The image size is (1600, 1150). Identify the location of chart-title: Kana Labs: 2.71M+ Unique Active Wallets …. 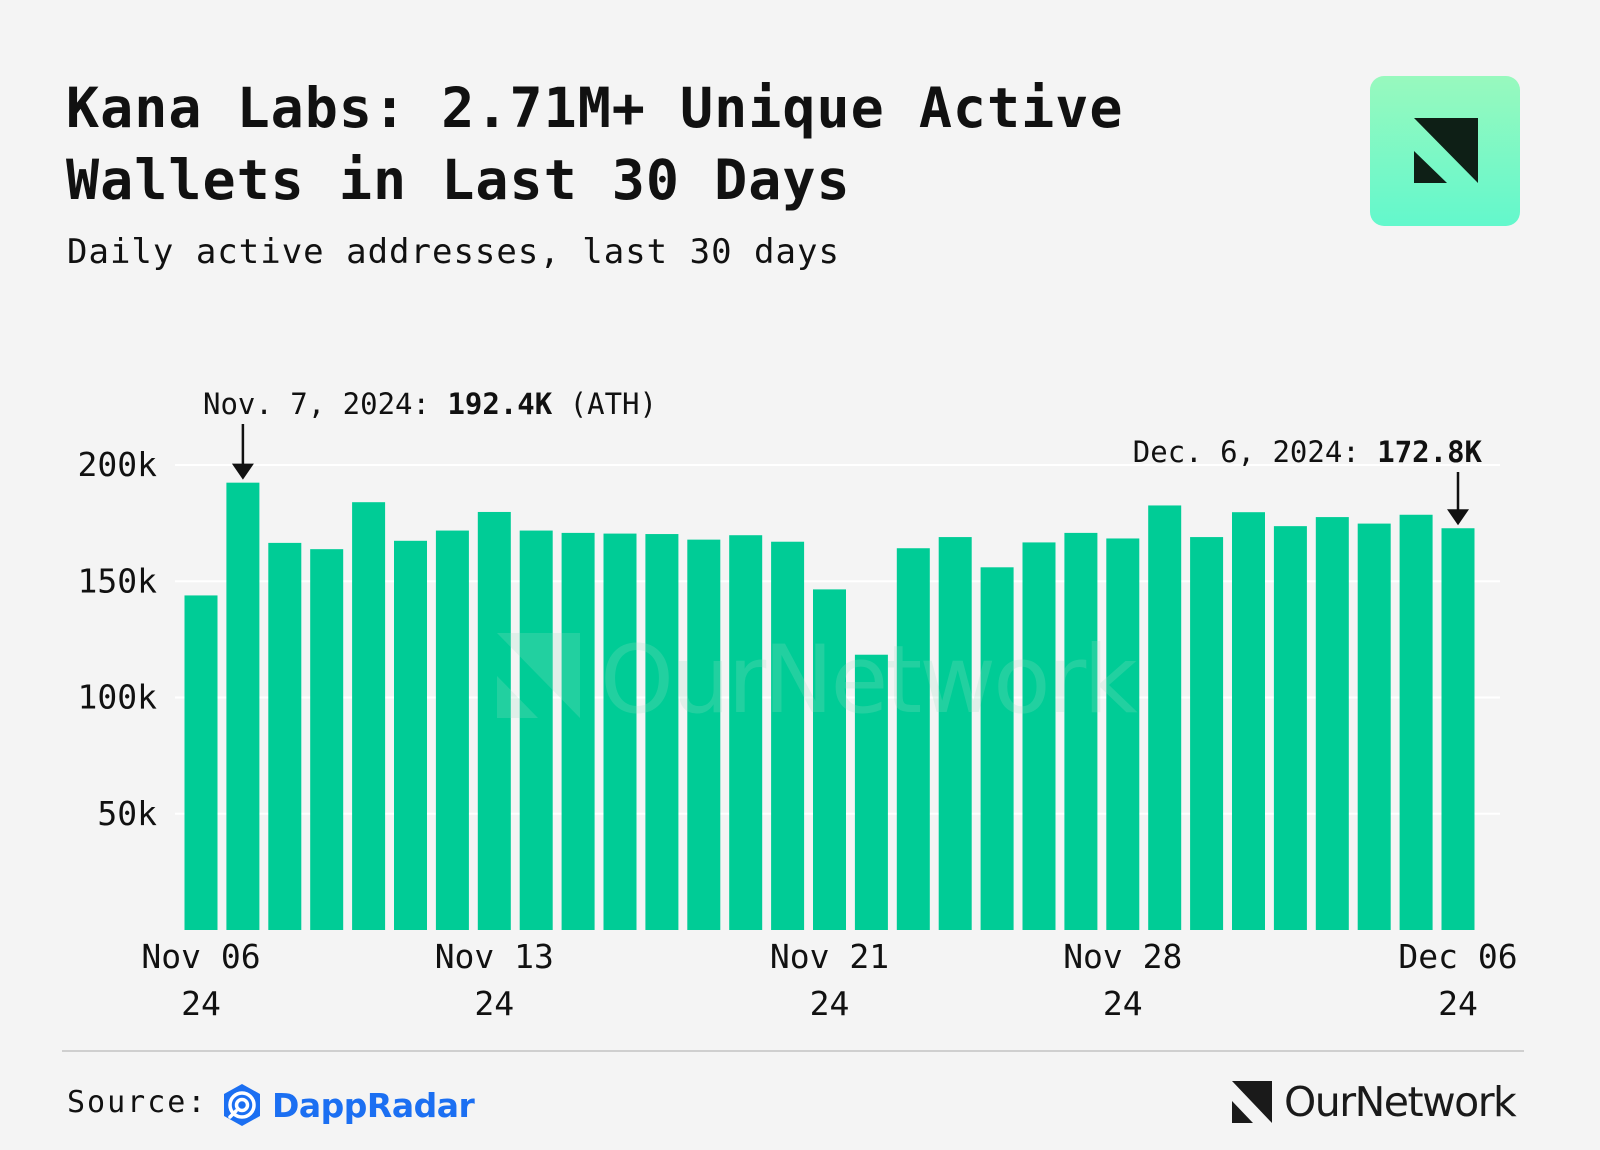
(656, 144).